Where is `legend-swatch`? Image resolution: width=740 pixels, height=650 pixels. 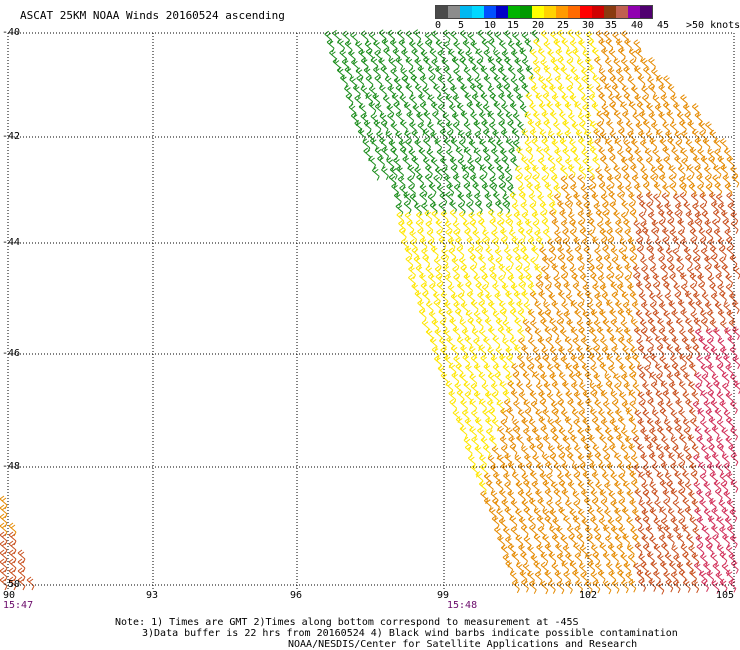
legend-swatch is located at coordinates (466, 12).